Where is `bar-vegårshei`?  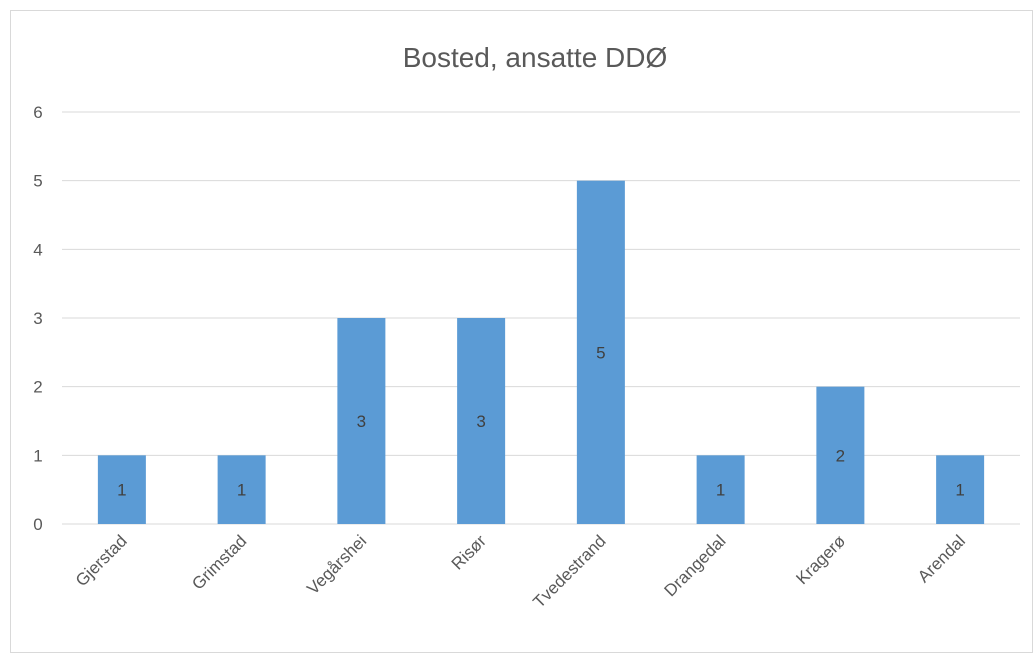
bar-vegårshei is located at coordinates (361, 421).